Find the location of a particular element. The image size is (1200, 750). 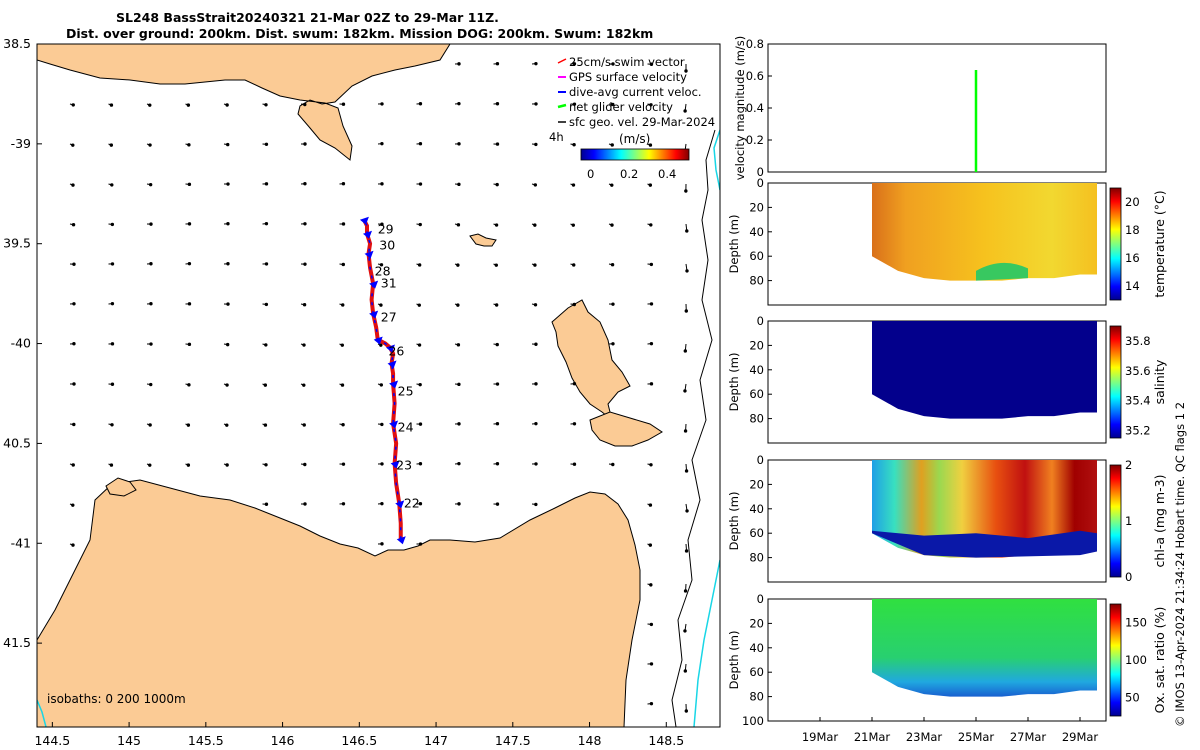

time-tick-label: 23Mar is located at coordinates (924, 737).